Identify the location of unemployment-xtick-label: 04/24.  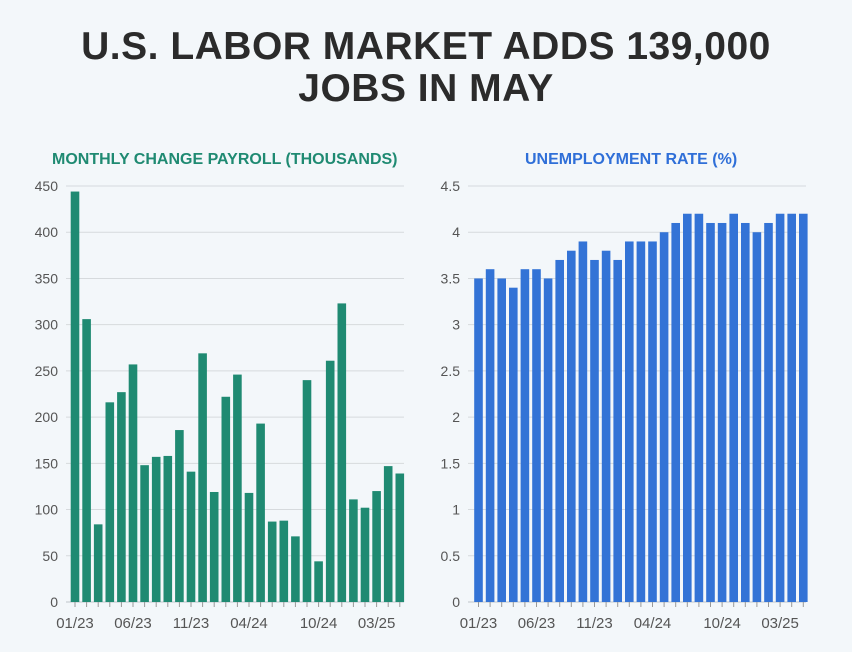
(653, 623).